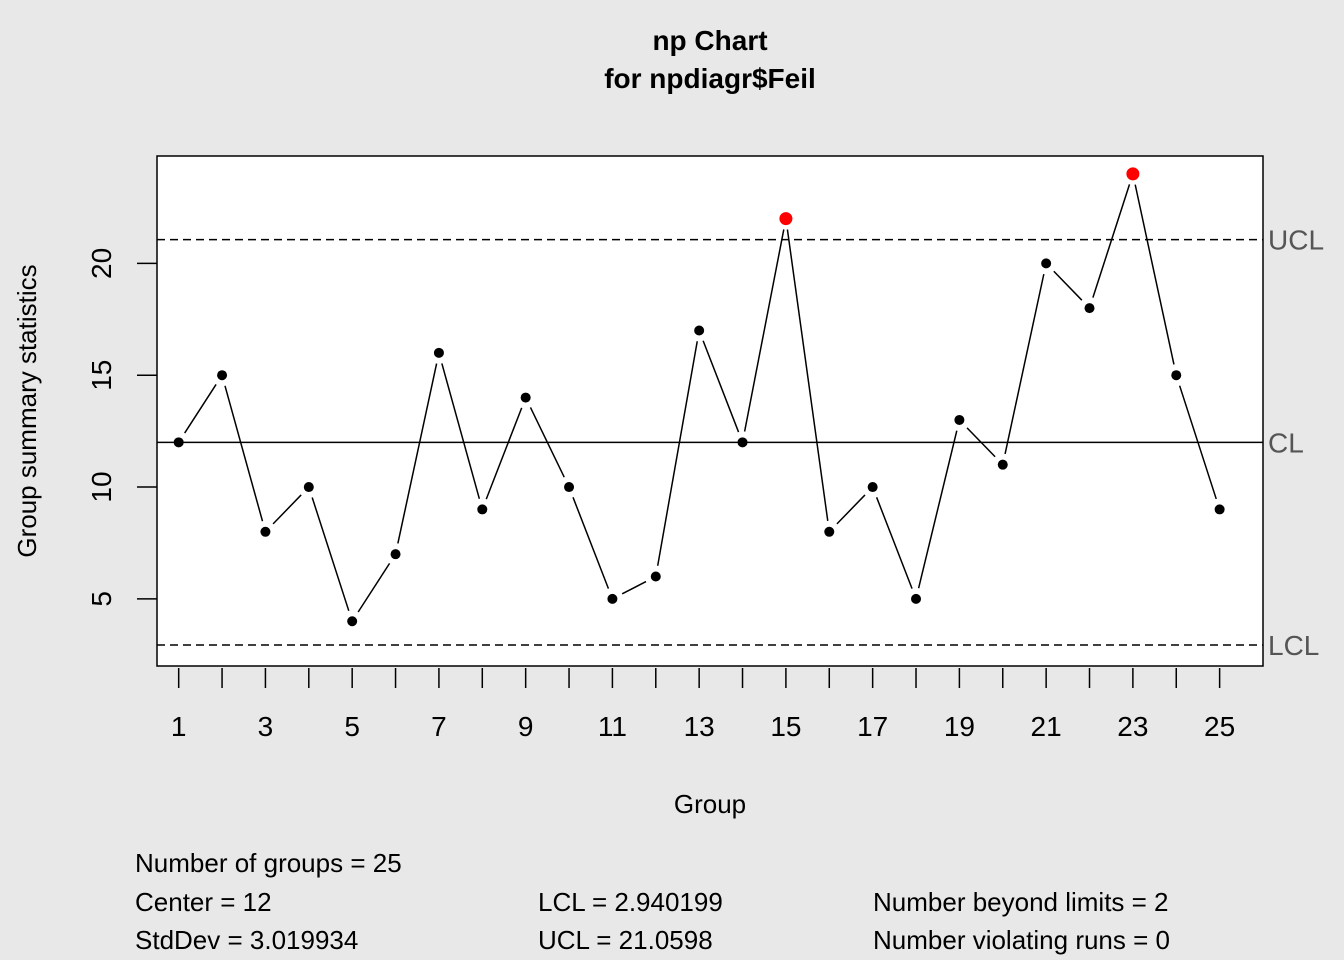 This screenshot has width=1344, height=960. What do you see at coordinates (179, 726) in the screenshot?
I see `x-tick-label: 1` at bounding box center [179, 726].